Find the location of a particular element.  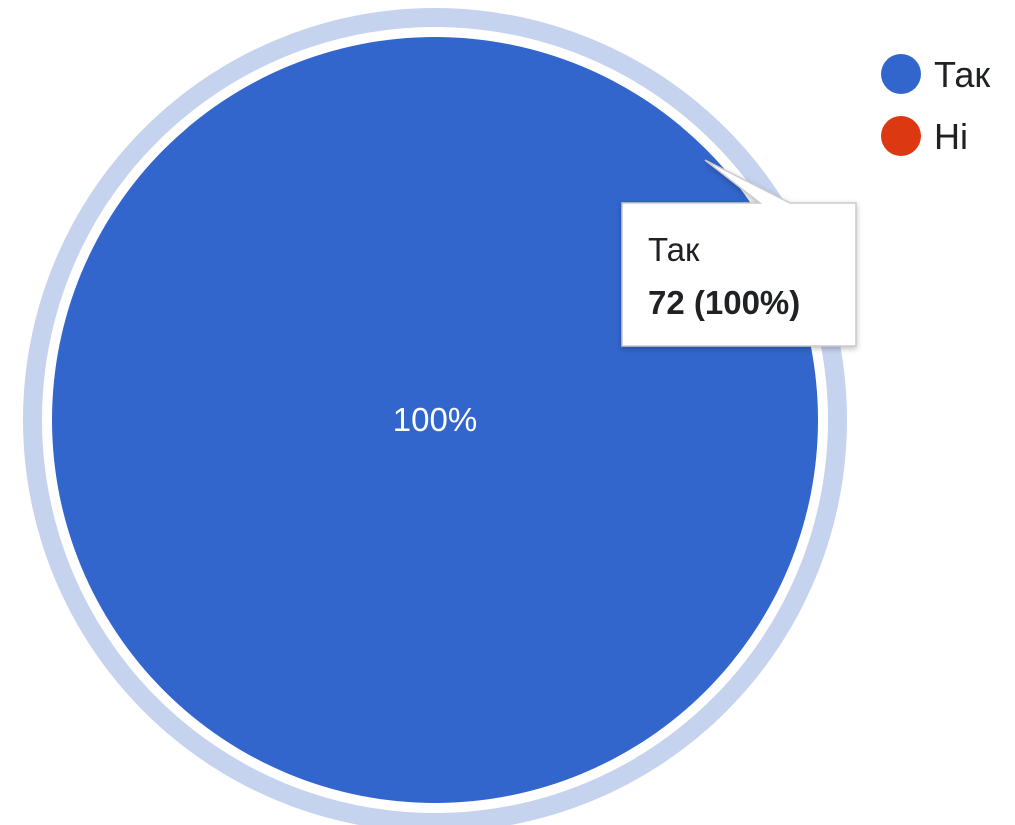

tooltip-category: Так is located at coordinates (674, 249).